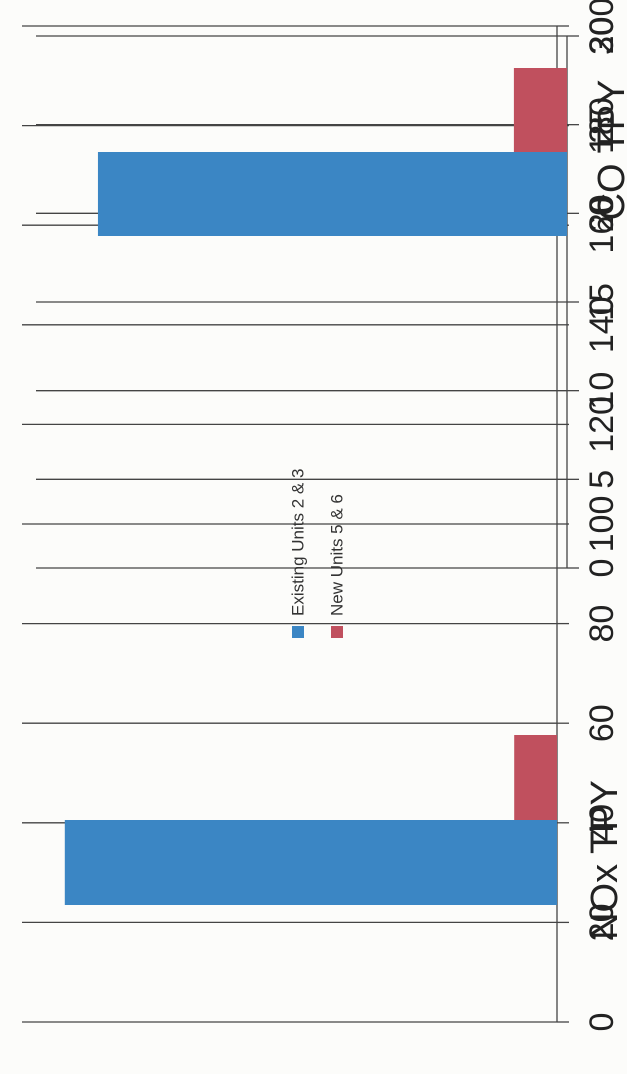 This screenshot has width=627, height=1074. I want to click on legend: Existing Units 2 & 3 New Units 5 & 6, so click(318, 553).